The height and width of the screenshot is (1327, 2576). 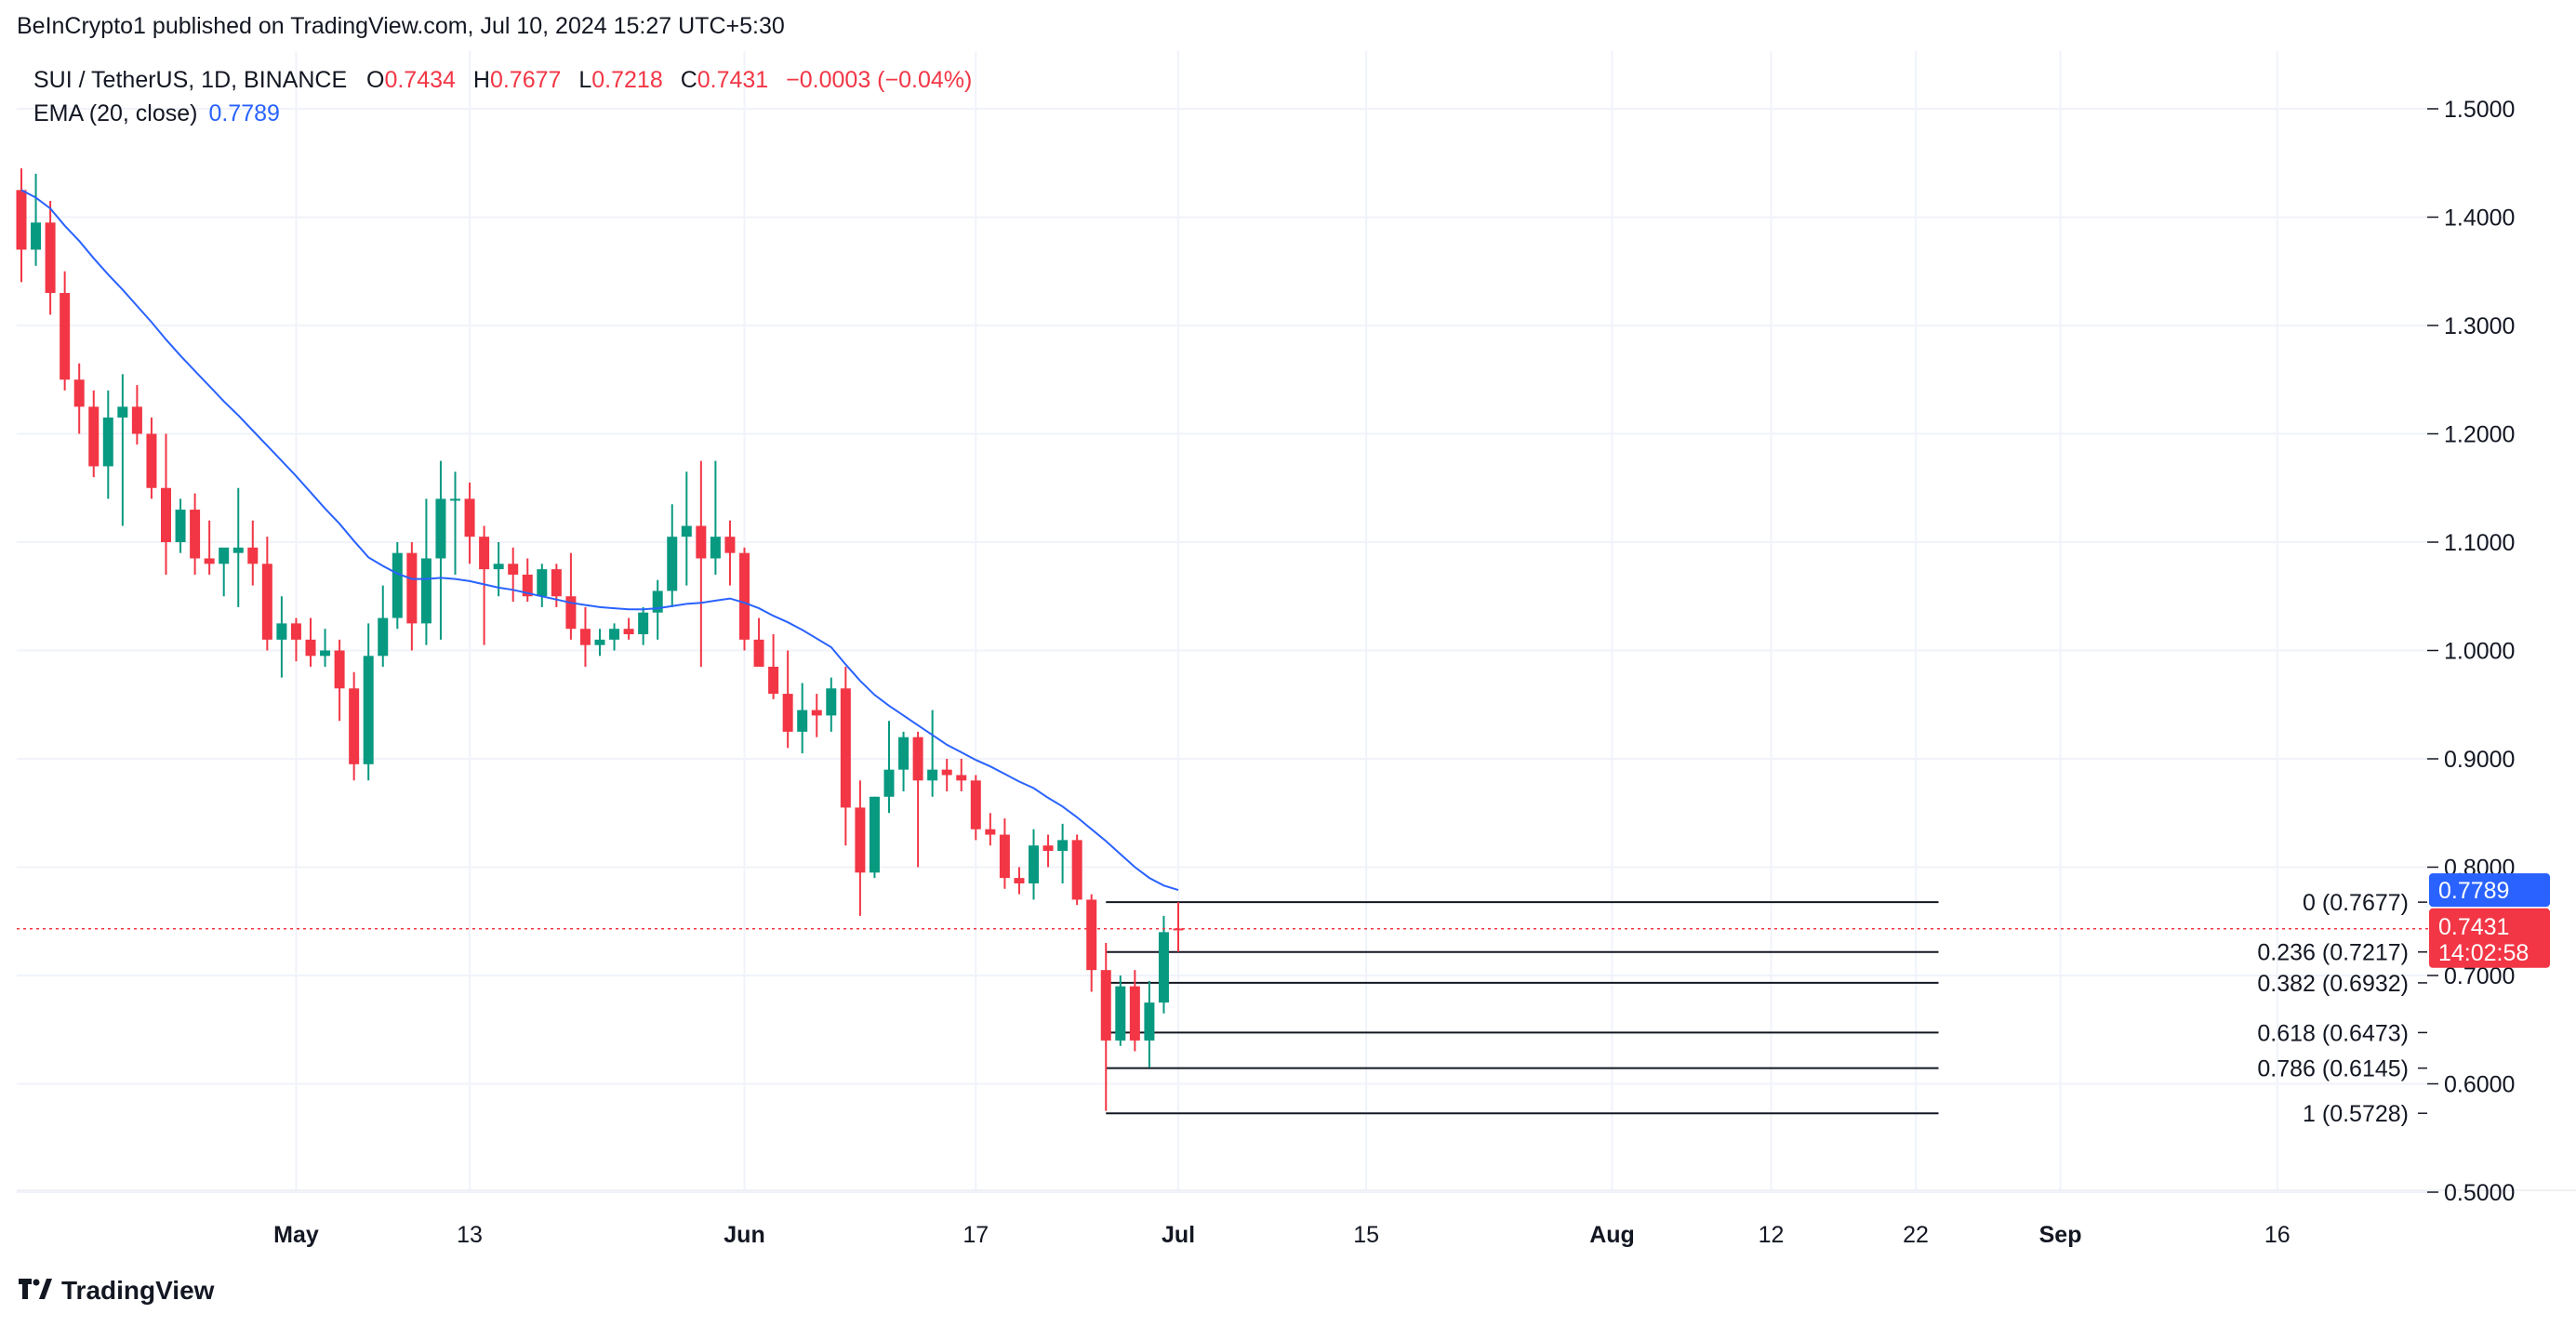 I want to click on low-value: 0.7218, so click(x=627, y=80).